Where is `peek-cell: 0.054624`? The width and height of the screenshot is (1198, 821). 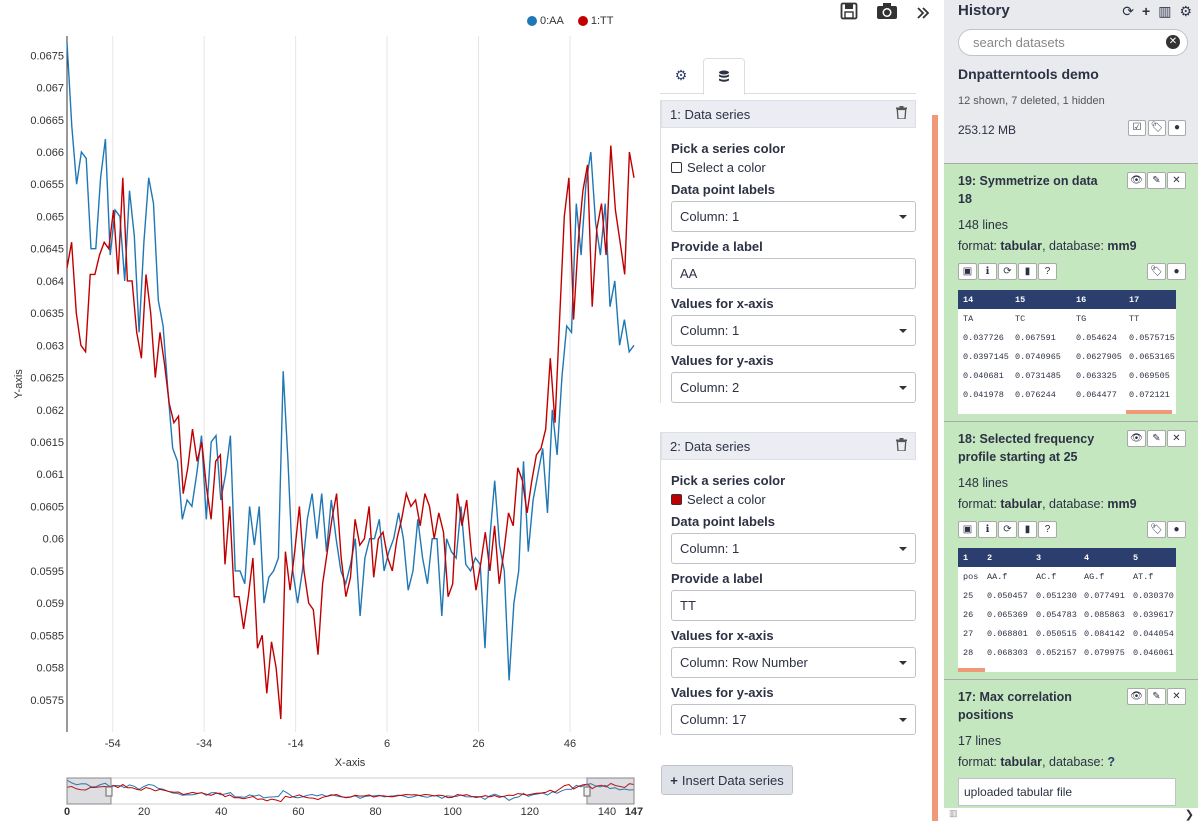 peek-cell: 0.054624 is located at coordinates (1096, 337).